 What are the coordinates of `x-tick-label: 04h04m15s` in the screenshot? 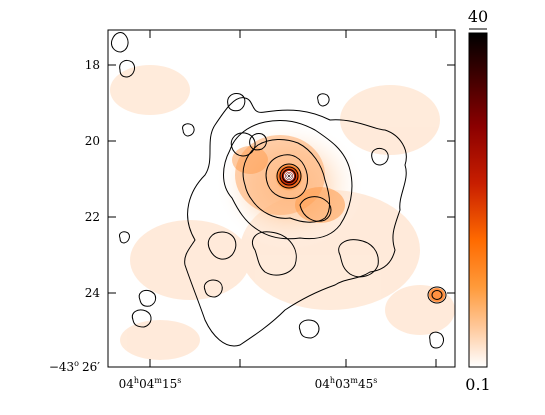 It's located at (150, 383).